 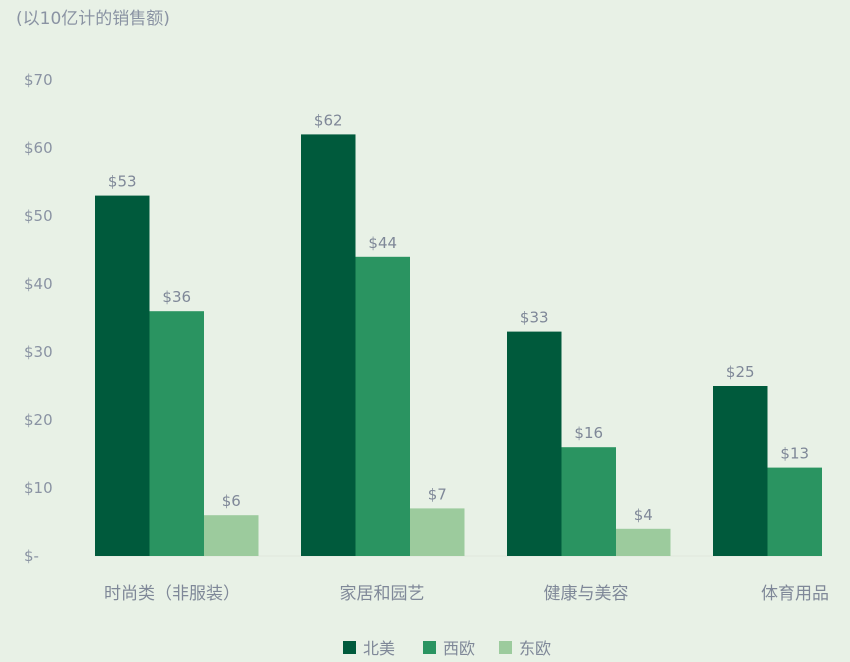 What do you see at coordinates (176, 297) in the screenshot?
I see `data-label: $36` at bounding box center [176, 297].